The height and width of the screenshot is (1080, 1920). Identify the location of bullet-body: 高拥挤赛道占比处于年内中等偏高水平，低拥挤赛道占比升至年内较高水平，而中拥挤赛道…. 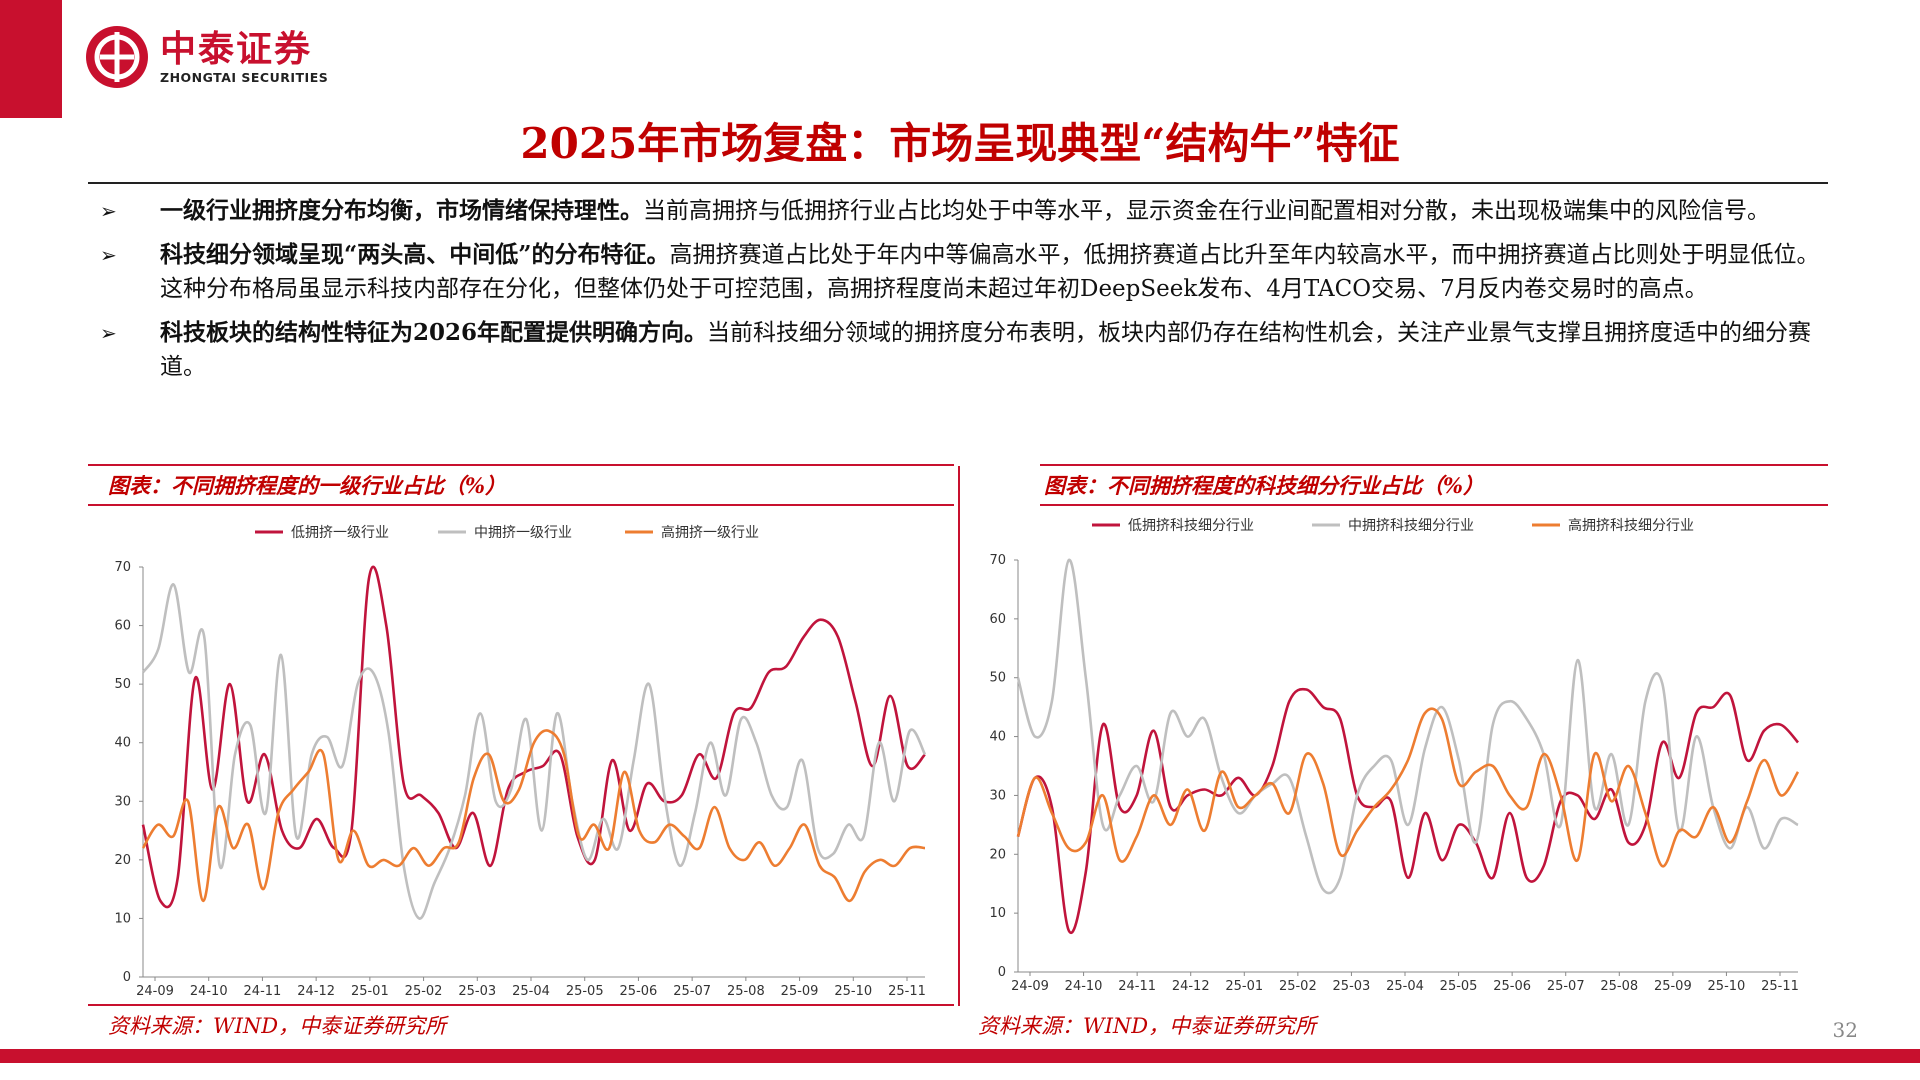
(990, 272).